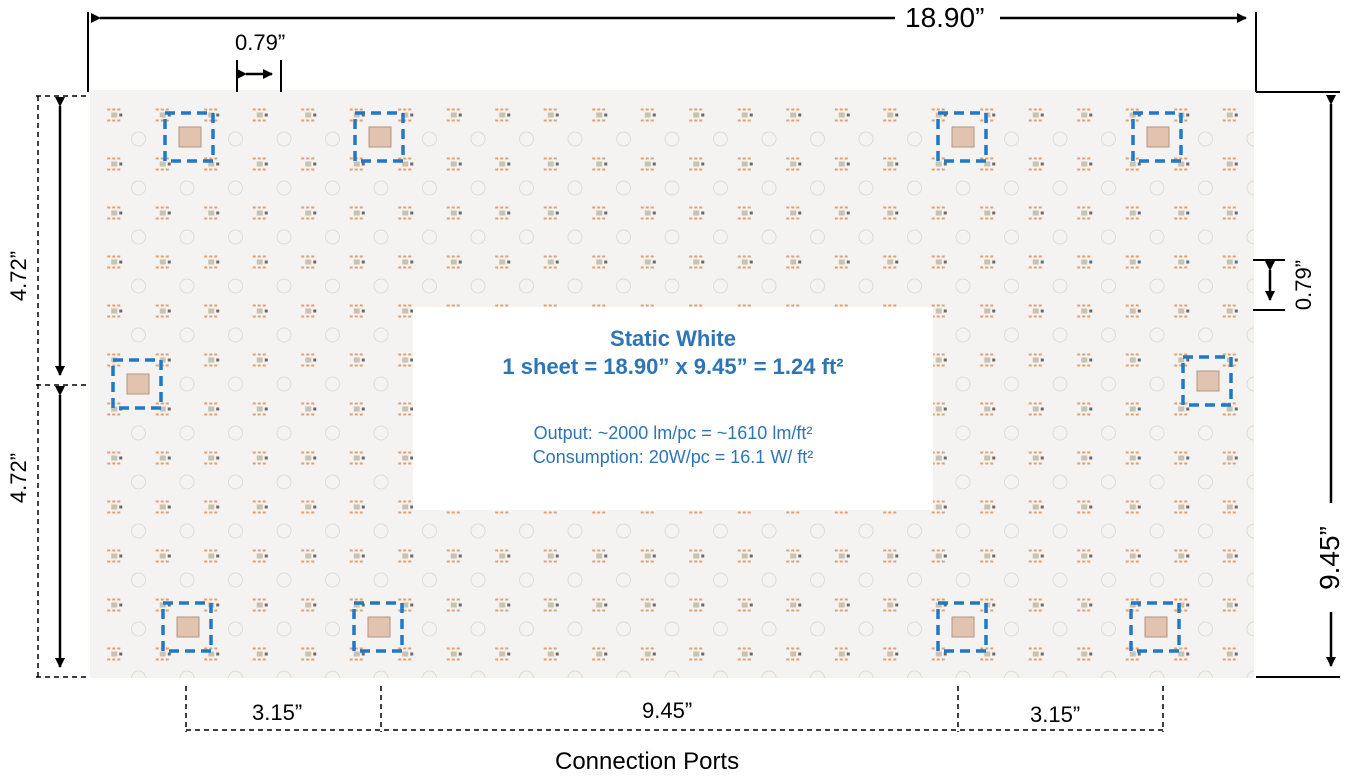  I want to click on port-spacing-lines, so click(674, 709).